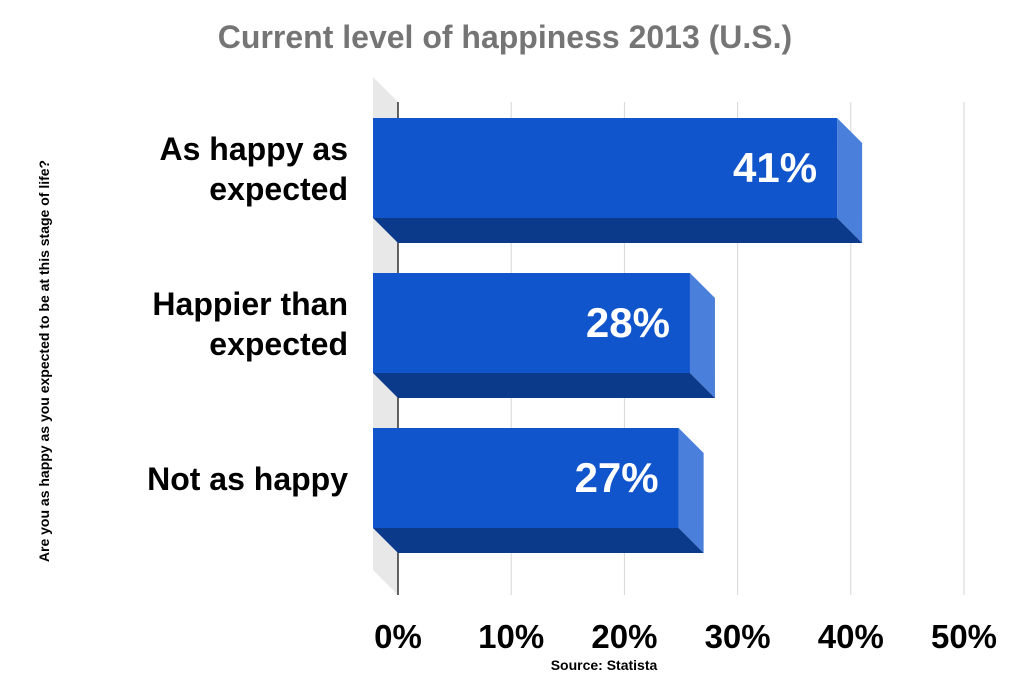 Image resolution: width=1010 pixels, height=687 pixels. I want to click on chart-title: Current level of happiness 2013 (U.S.), so click(505, 37).